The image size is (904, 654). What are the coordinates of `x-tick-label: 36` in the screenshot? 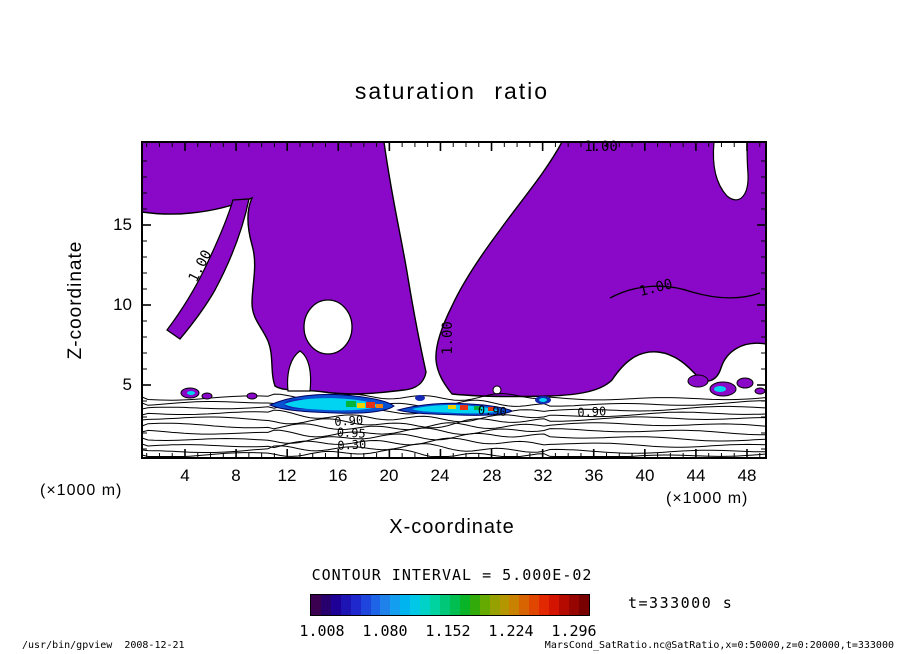 It's located at (594, 475).